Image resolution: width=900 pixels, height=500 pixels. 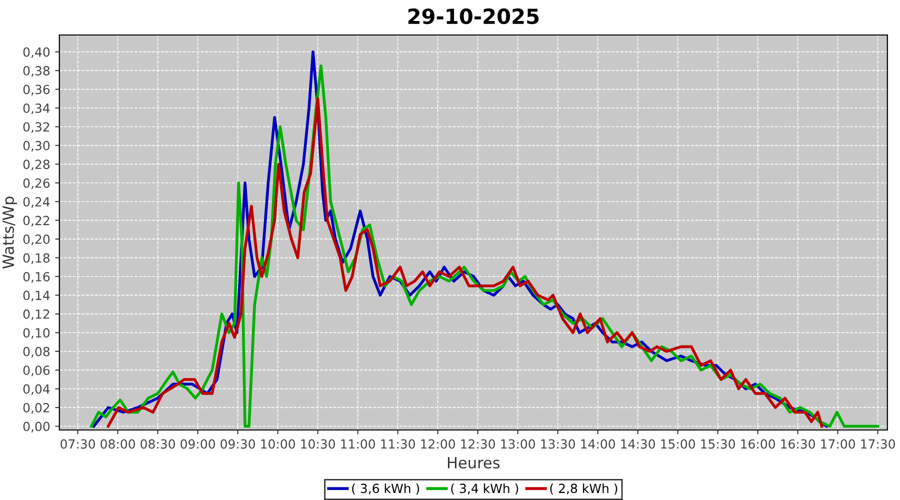 What do you see at coordinates (36, 371) in the screenshot?
I see `y-tick-label: 0,06` at bounding box center [36, 371].